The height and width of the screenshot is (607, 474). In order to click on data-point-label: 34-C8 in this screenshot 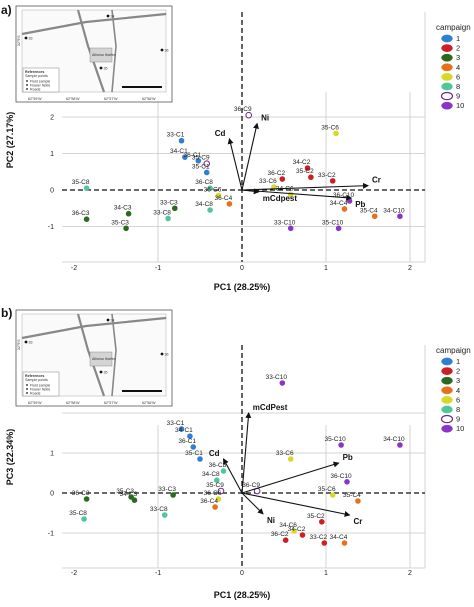, I will do `click(204, 204)`.